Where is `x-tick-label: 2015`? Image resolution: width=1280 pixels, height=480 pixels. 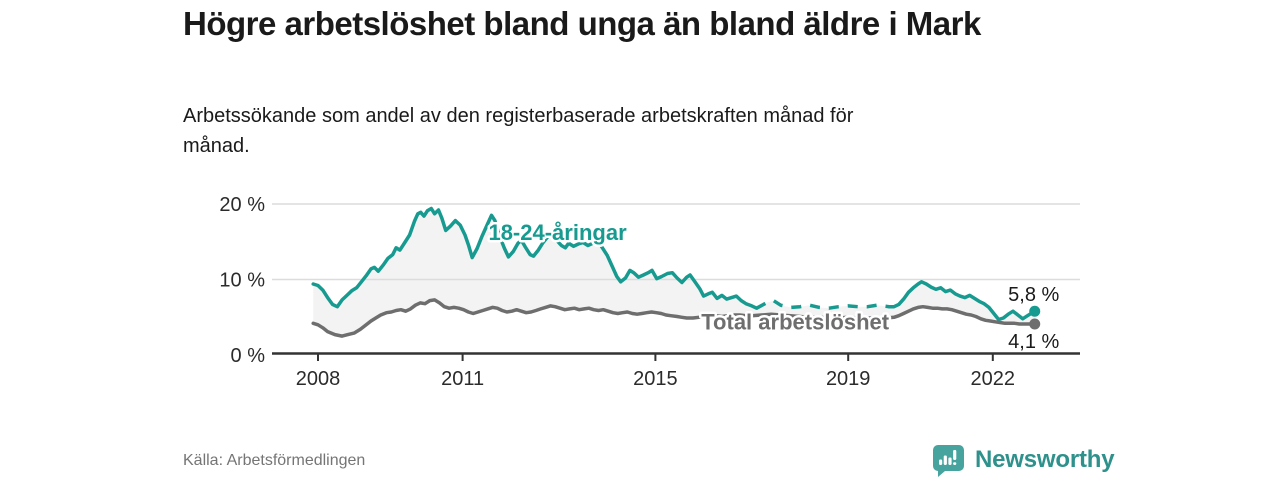 x-tick-label: 2015 is located at coordinates (655, 379).